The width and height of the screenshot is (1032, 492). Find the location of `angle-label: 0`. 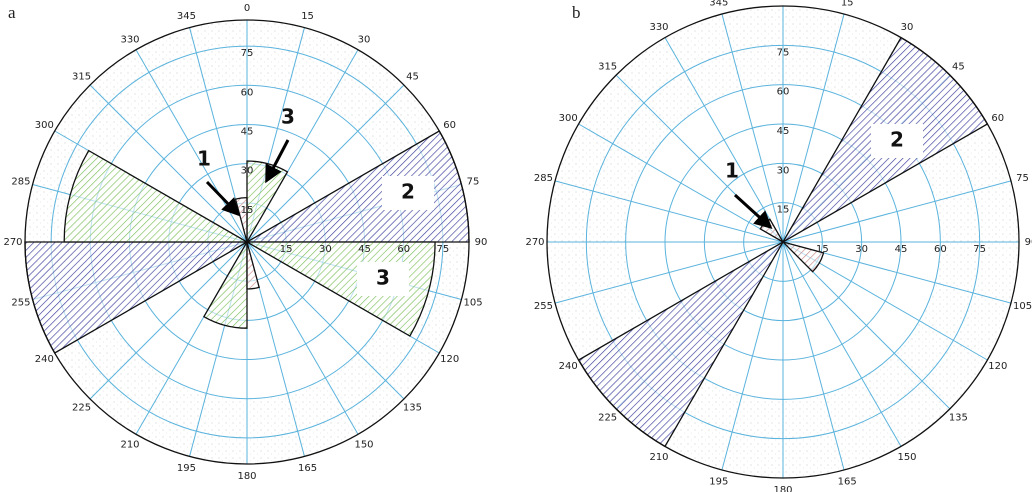

angle-label: 0 is located at coordinates (247, 8).